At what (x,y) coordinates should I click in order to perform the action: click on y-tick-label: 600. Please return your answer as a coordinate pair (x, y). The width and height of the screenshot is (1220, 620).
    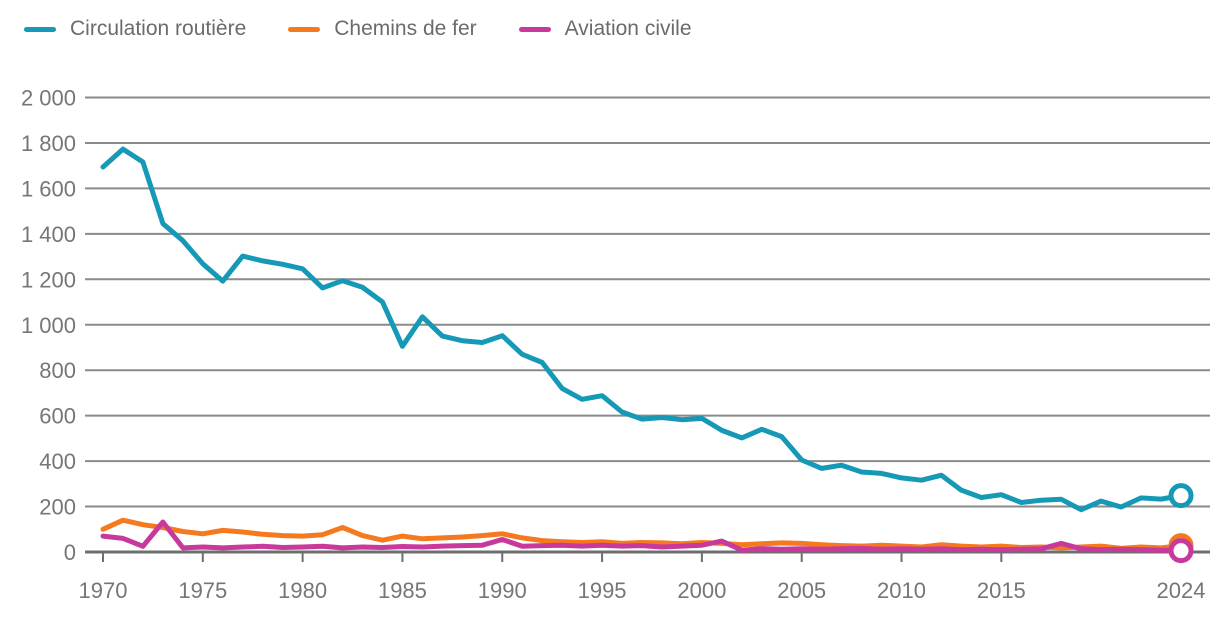
    Looking at the image, I should click on (57, 416).